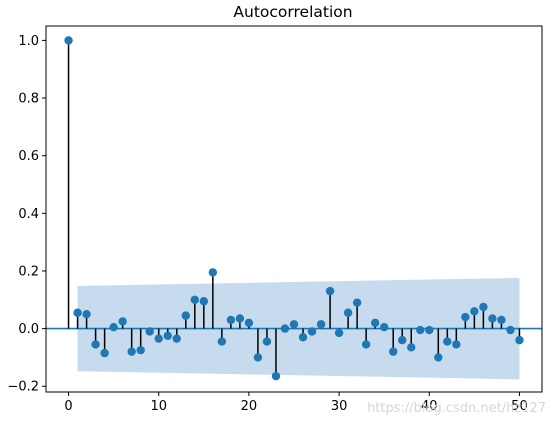  Describe the element at coordinates (28, 156) in the screenshot. I see `y-tick-label: 0.6` at that location.